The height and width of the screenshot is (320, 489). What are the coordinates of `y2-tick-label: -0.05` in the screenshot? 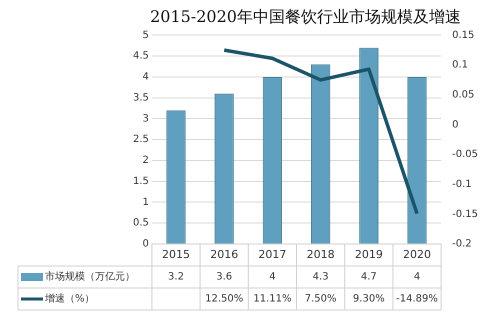 It's located at (465, 154).